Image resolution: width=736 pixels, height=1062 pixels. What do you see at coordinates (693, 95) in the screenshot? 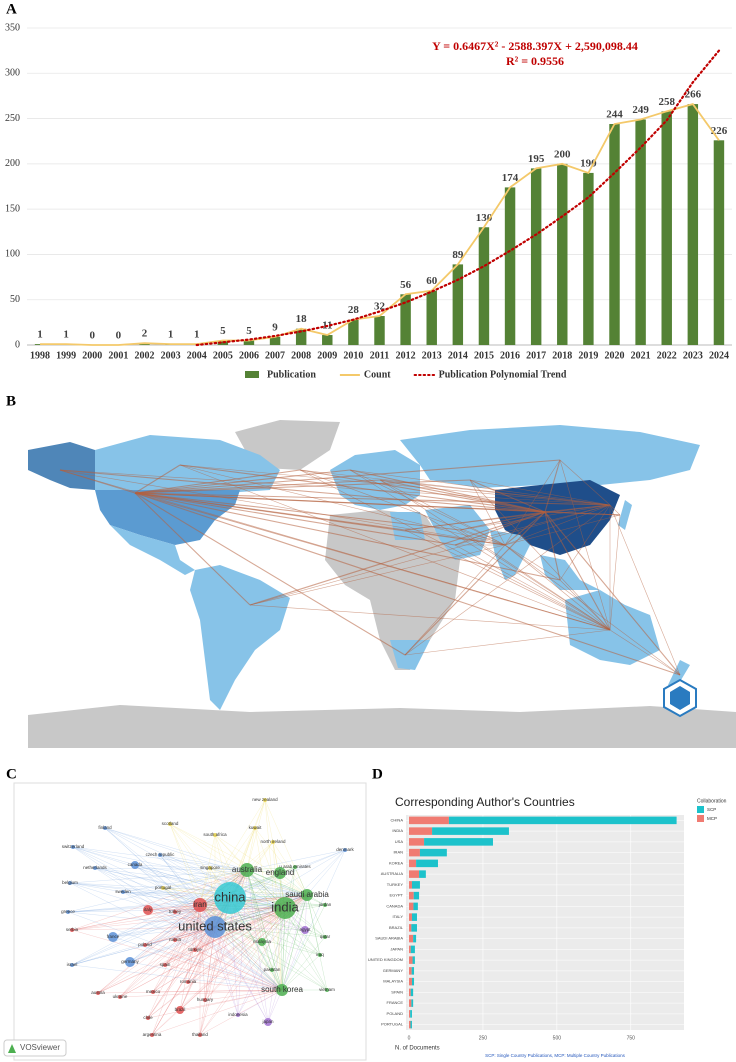
I see `data-label: 266` at bounding box center [693, 95].